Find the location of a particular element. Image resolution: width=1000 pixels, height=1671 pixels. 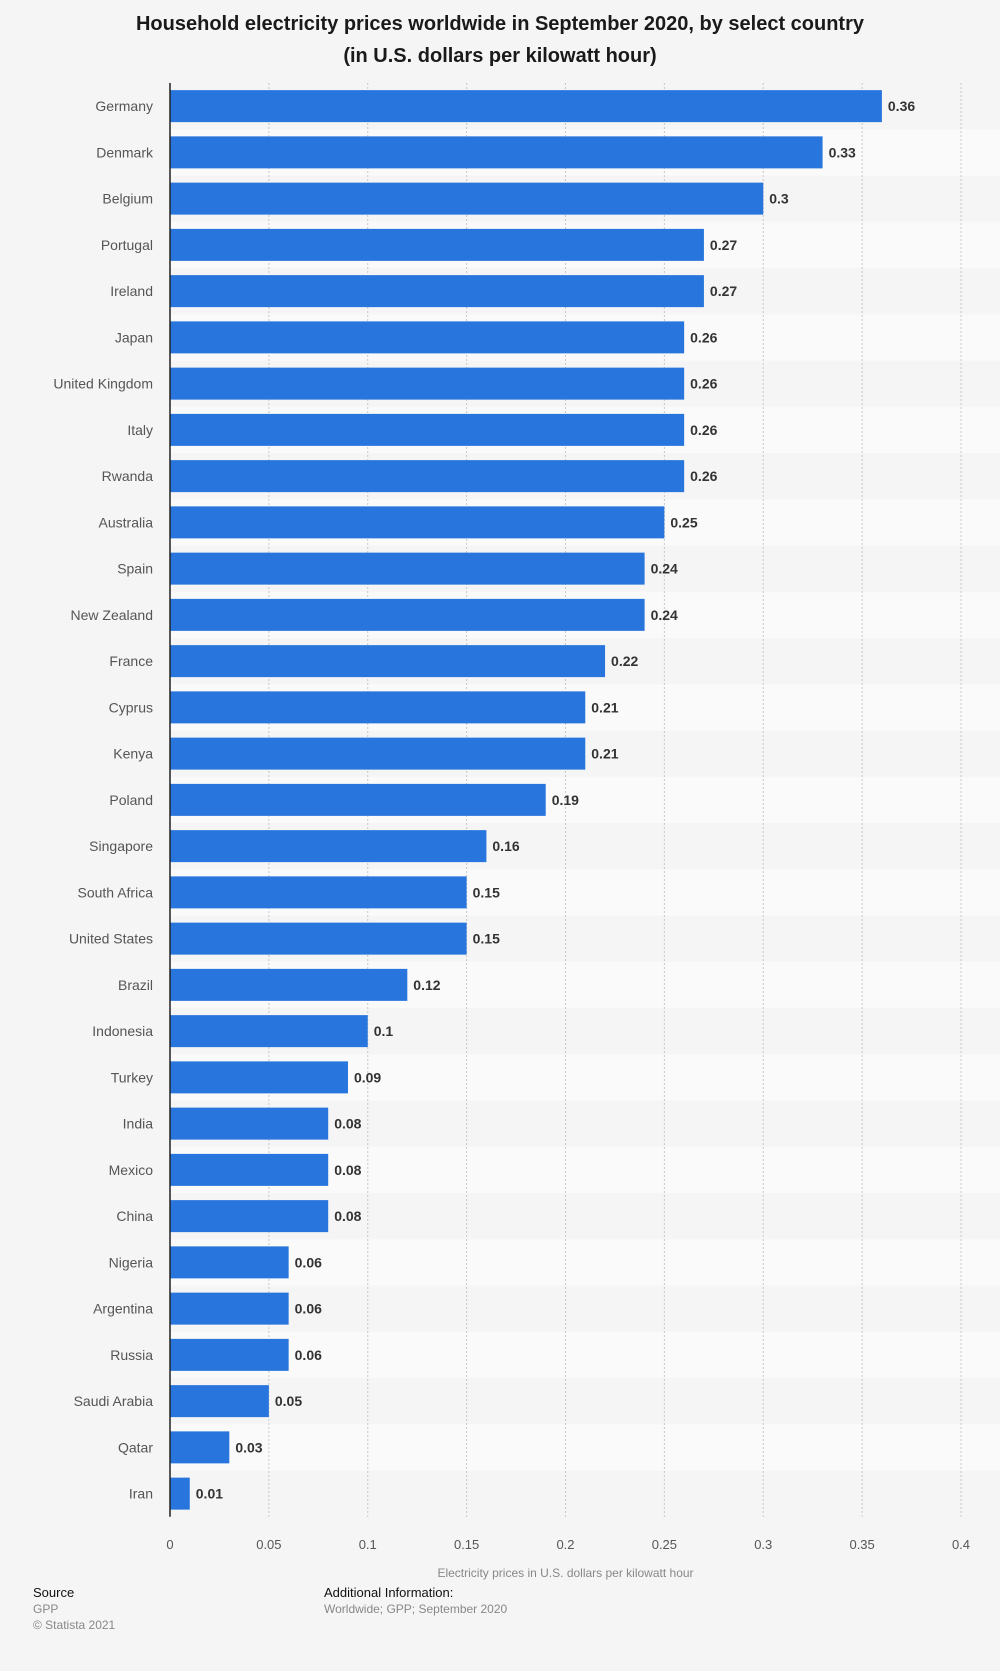

copyright-text: © Statista 2021 is located at coordinates (74, 1625).